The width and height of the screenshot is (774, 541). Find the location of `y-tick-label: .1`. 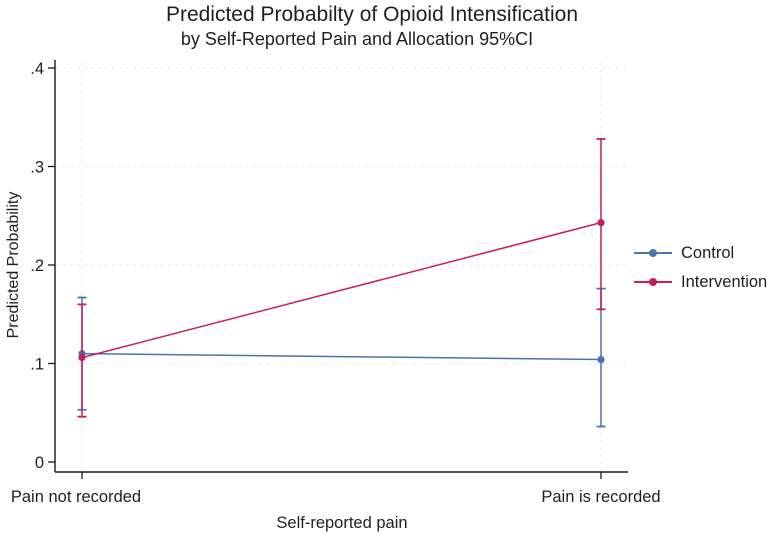

y-tick-label: .1 is located at coordinates (37, 365).